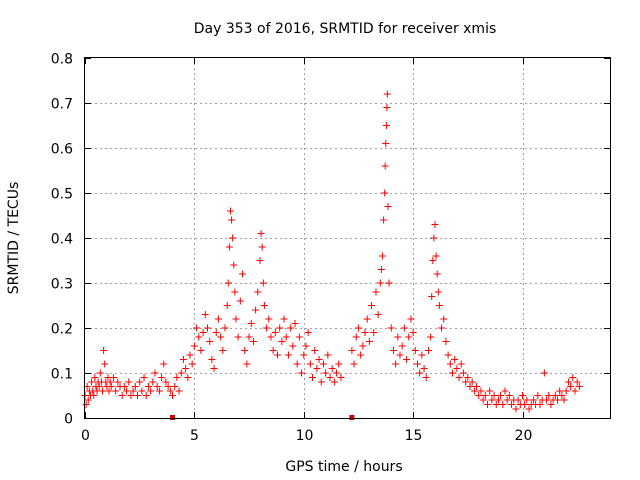 This screenshot has width=640, height=480. Describe the element at coordinates (85, 436) in the screenshot. I see `x-tick-label: 0` at that location.